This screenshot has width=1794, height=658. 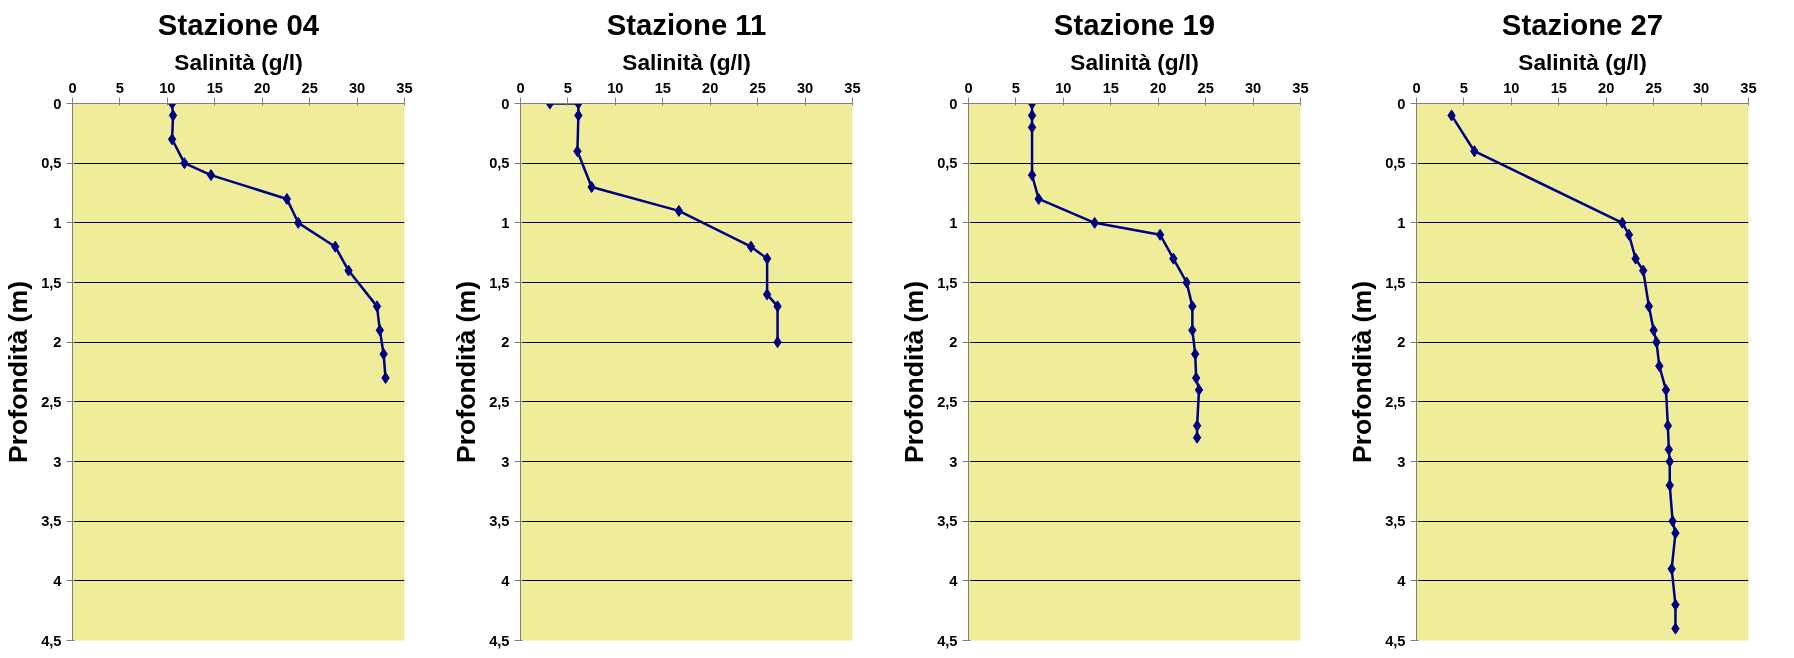 I want to click on chart-title: Stazione 27, so click(x=1582, y=24).